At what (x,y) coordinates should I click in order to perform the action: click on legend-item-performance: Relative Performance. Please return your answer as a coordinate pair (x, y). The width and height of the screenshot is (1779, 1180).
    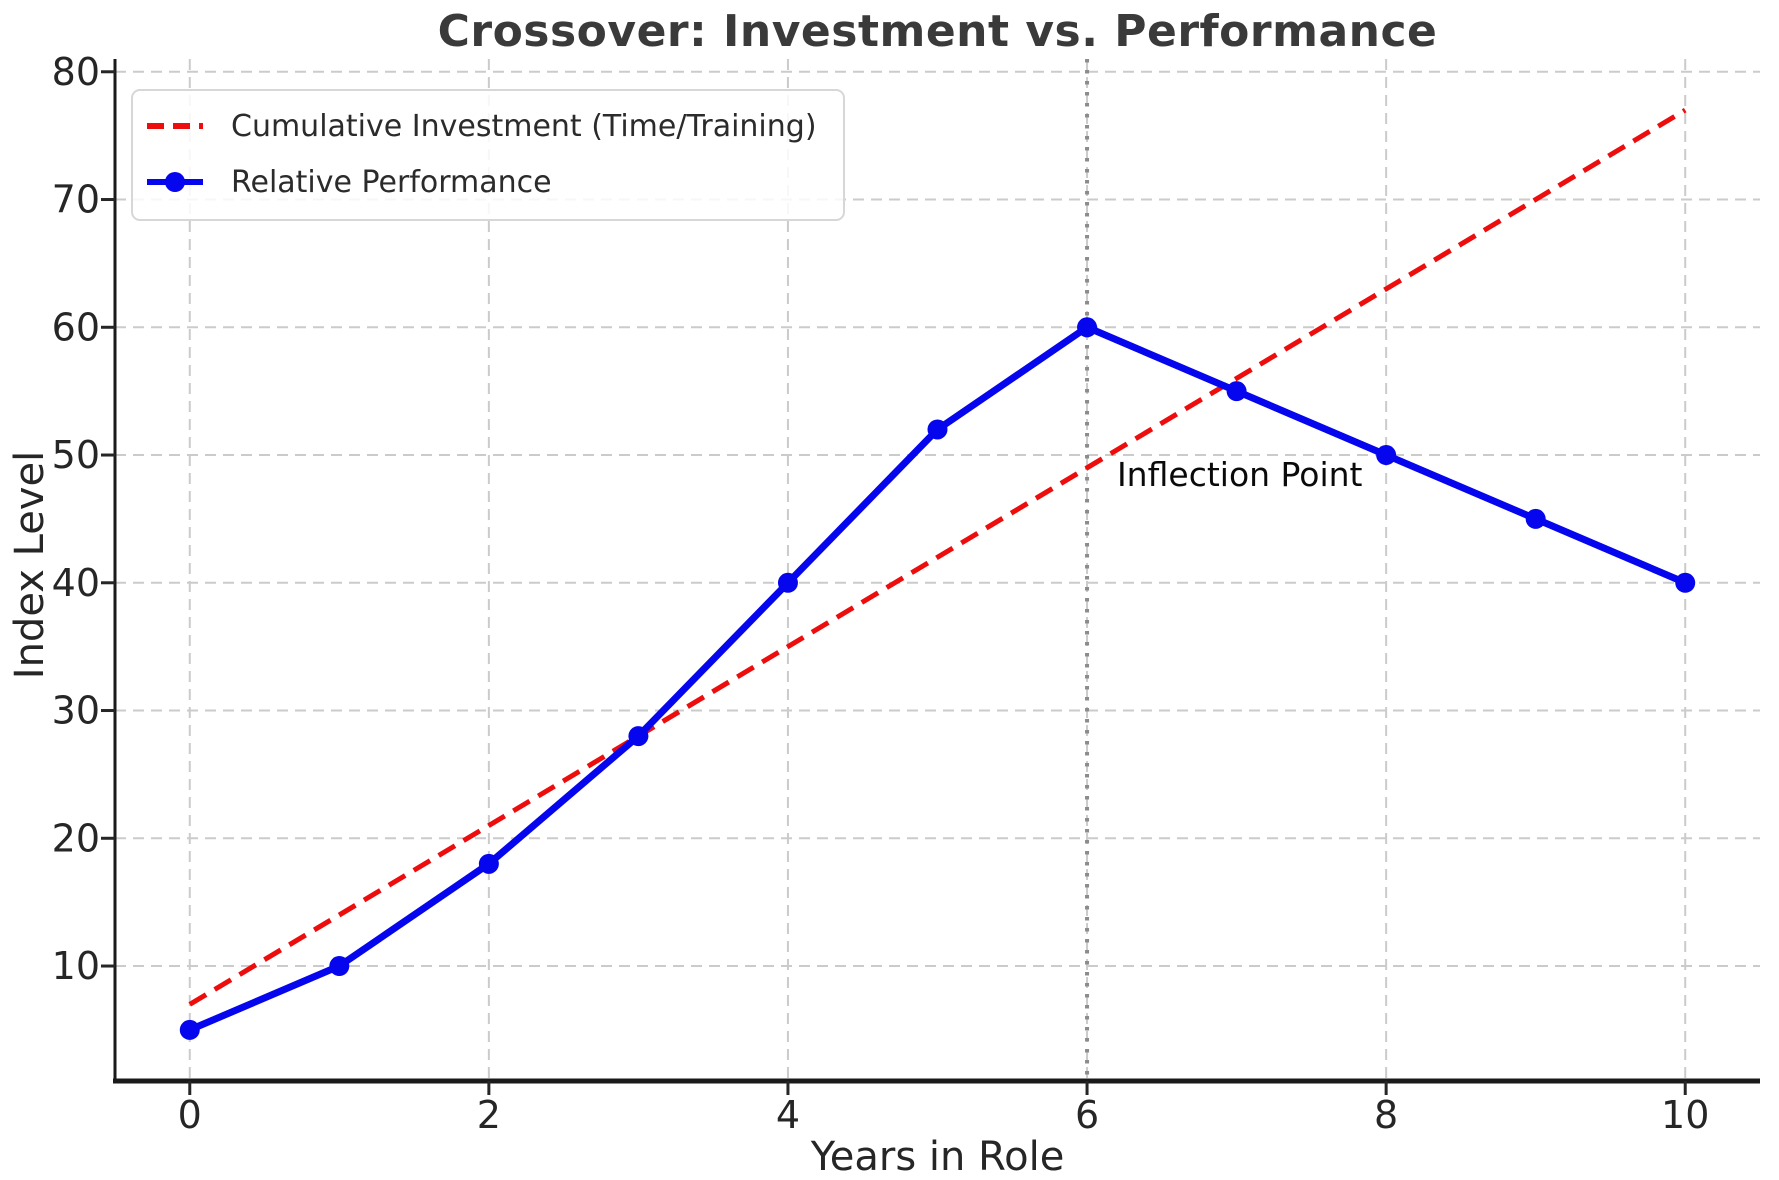
    Looking at the image, I should click on (481, 182).